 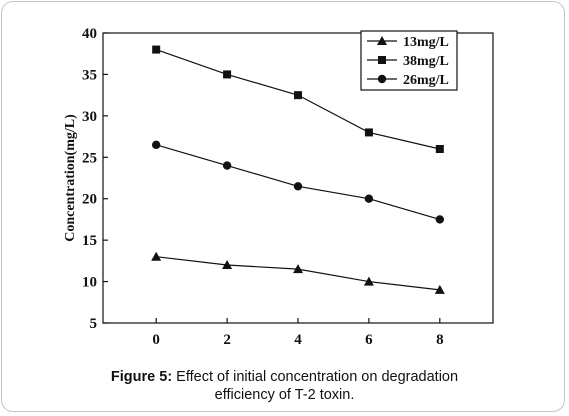 What do you see at coordinates (426, 61) in the screenshot?
I see `legend-label: 38mg/L` at bounding box center [426, 61].